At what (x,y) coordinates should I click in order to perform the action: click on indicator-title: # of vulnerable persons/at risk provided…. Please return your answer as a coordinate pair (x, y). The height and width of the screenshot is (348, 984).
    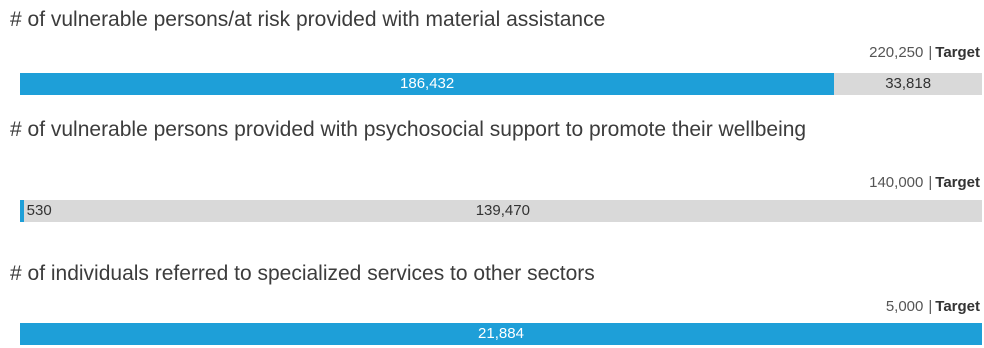
    Looking at the image, I should click on (308, 19).